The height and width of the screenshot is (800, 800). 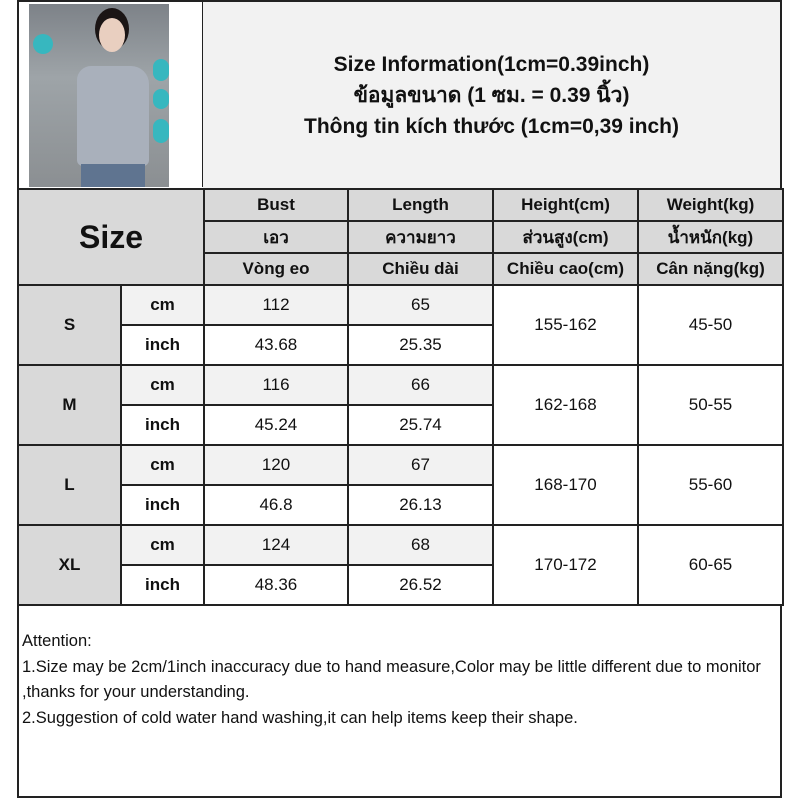 I want to click on size-label: L, so click(x=69, y=485).